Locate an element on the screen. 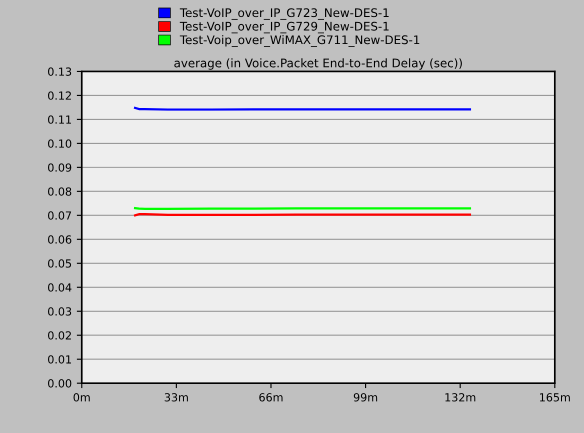  x-tick-label: 99m is located at coordinates (366, 397).